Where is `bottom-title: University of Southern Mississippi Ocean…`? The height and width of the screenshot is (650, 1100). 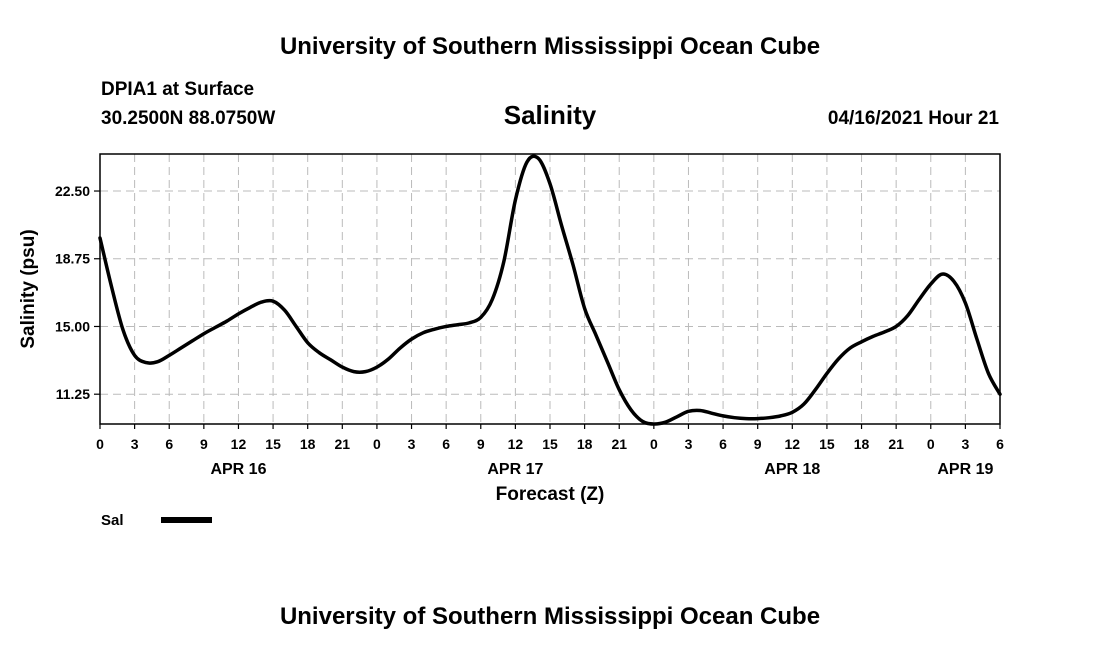 bottom-title: University of Southern Mississippi Ocean… is located at coordinates (550, 616).